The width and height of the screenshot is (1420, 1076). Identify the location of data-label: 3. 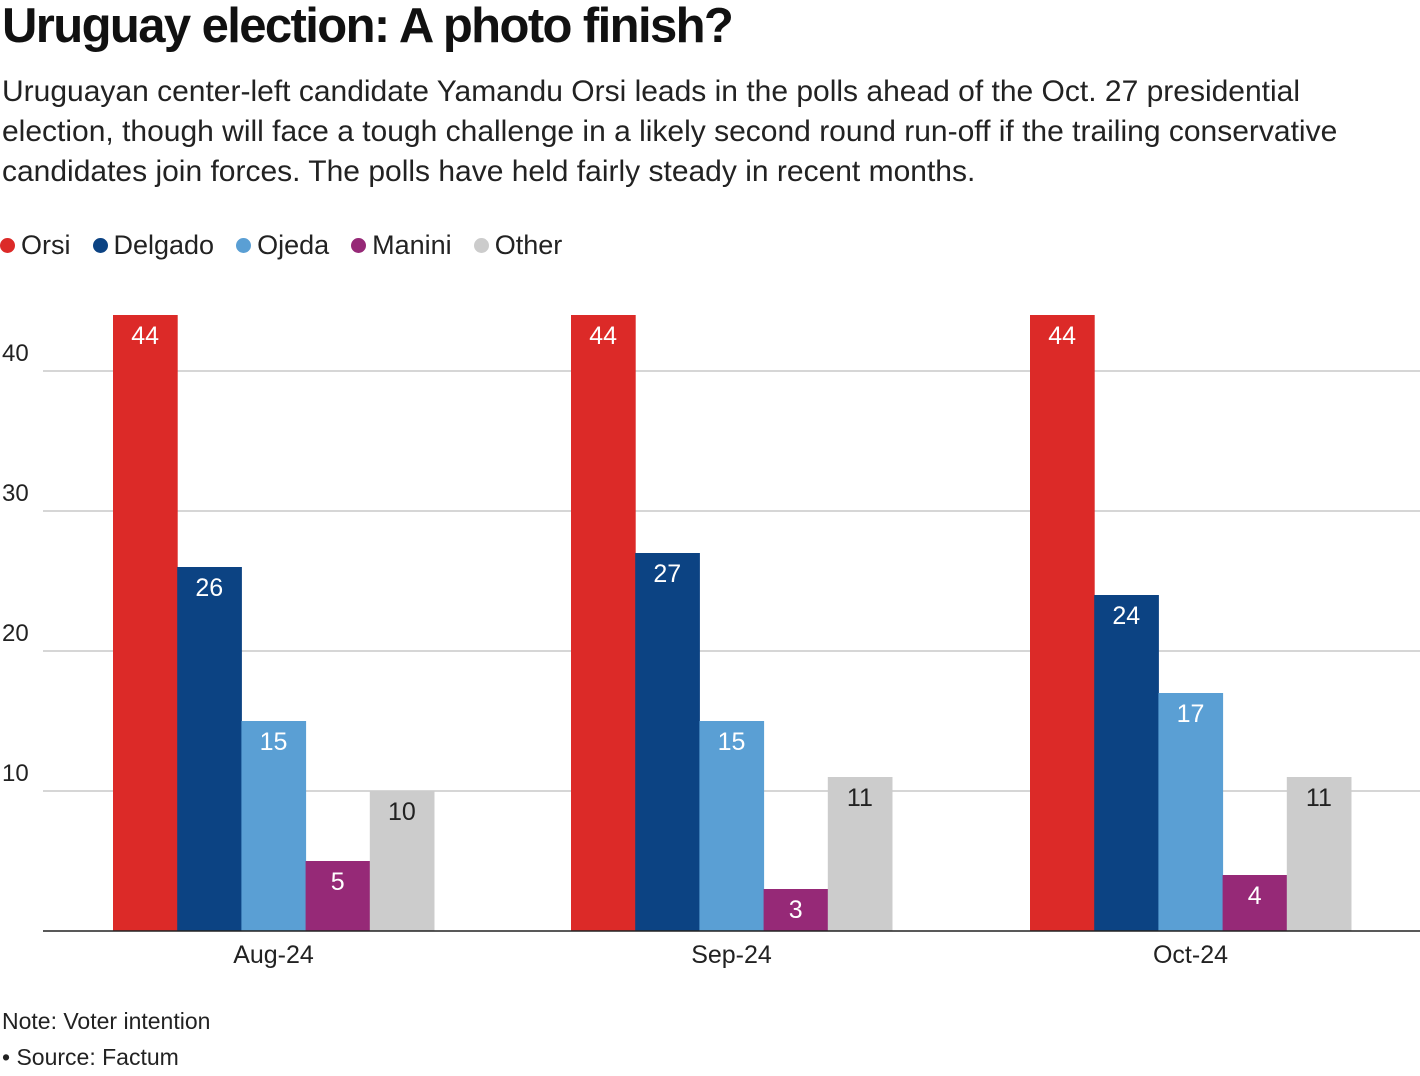
(796, 910).